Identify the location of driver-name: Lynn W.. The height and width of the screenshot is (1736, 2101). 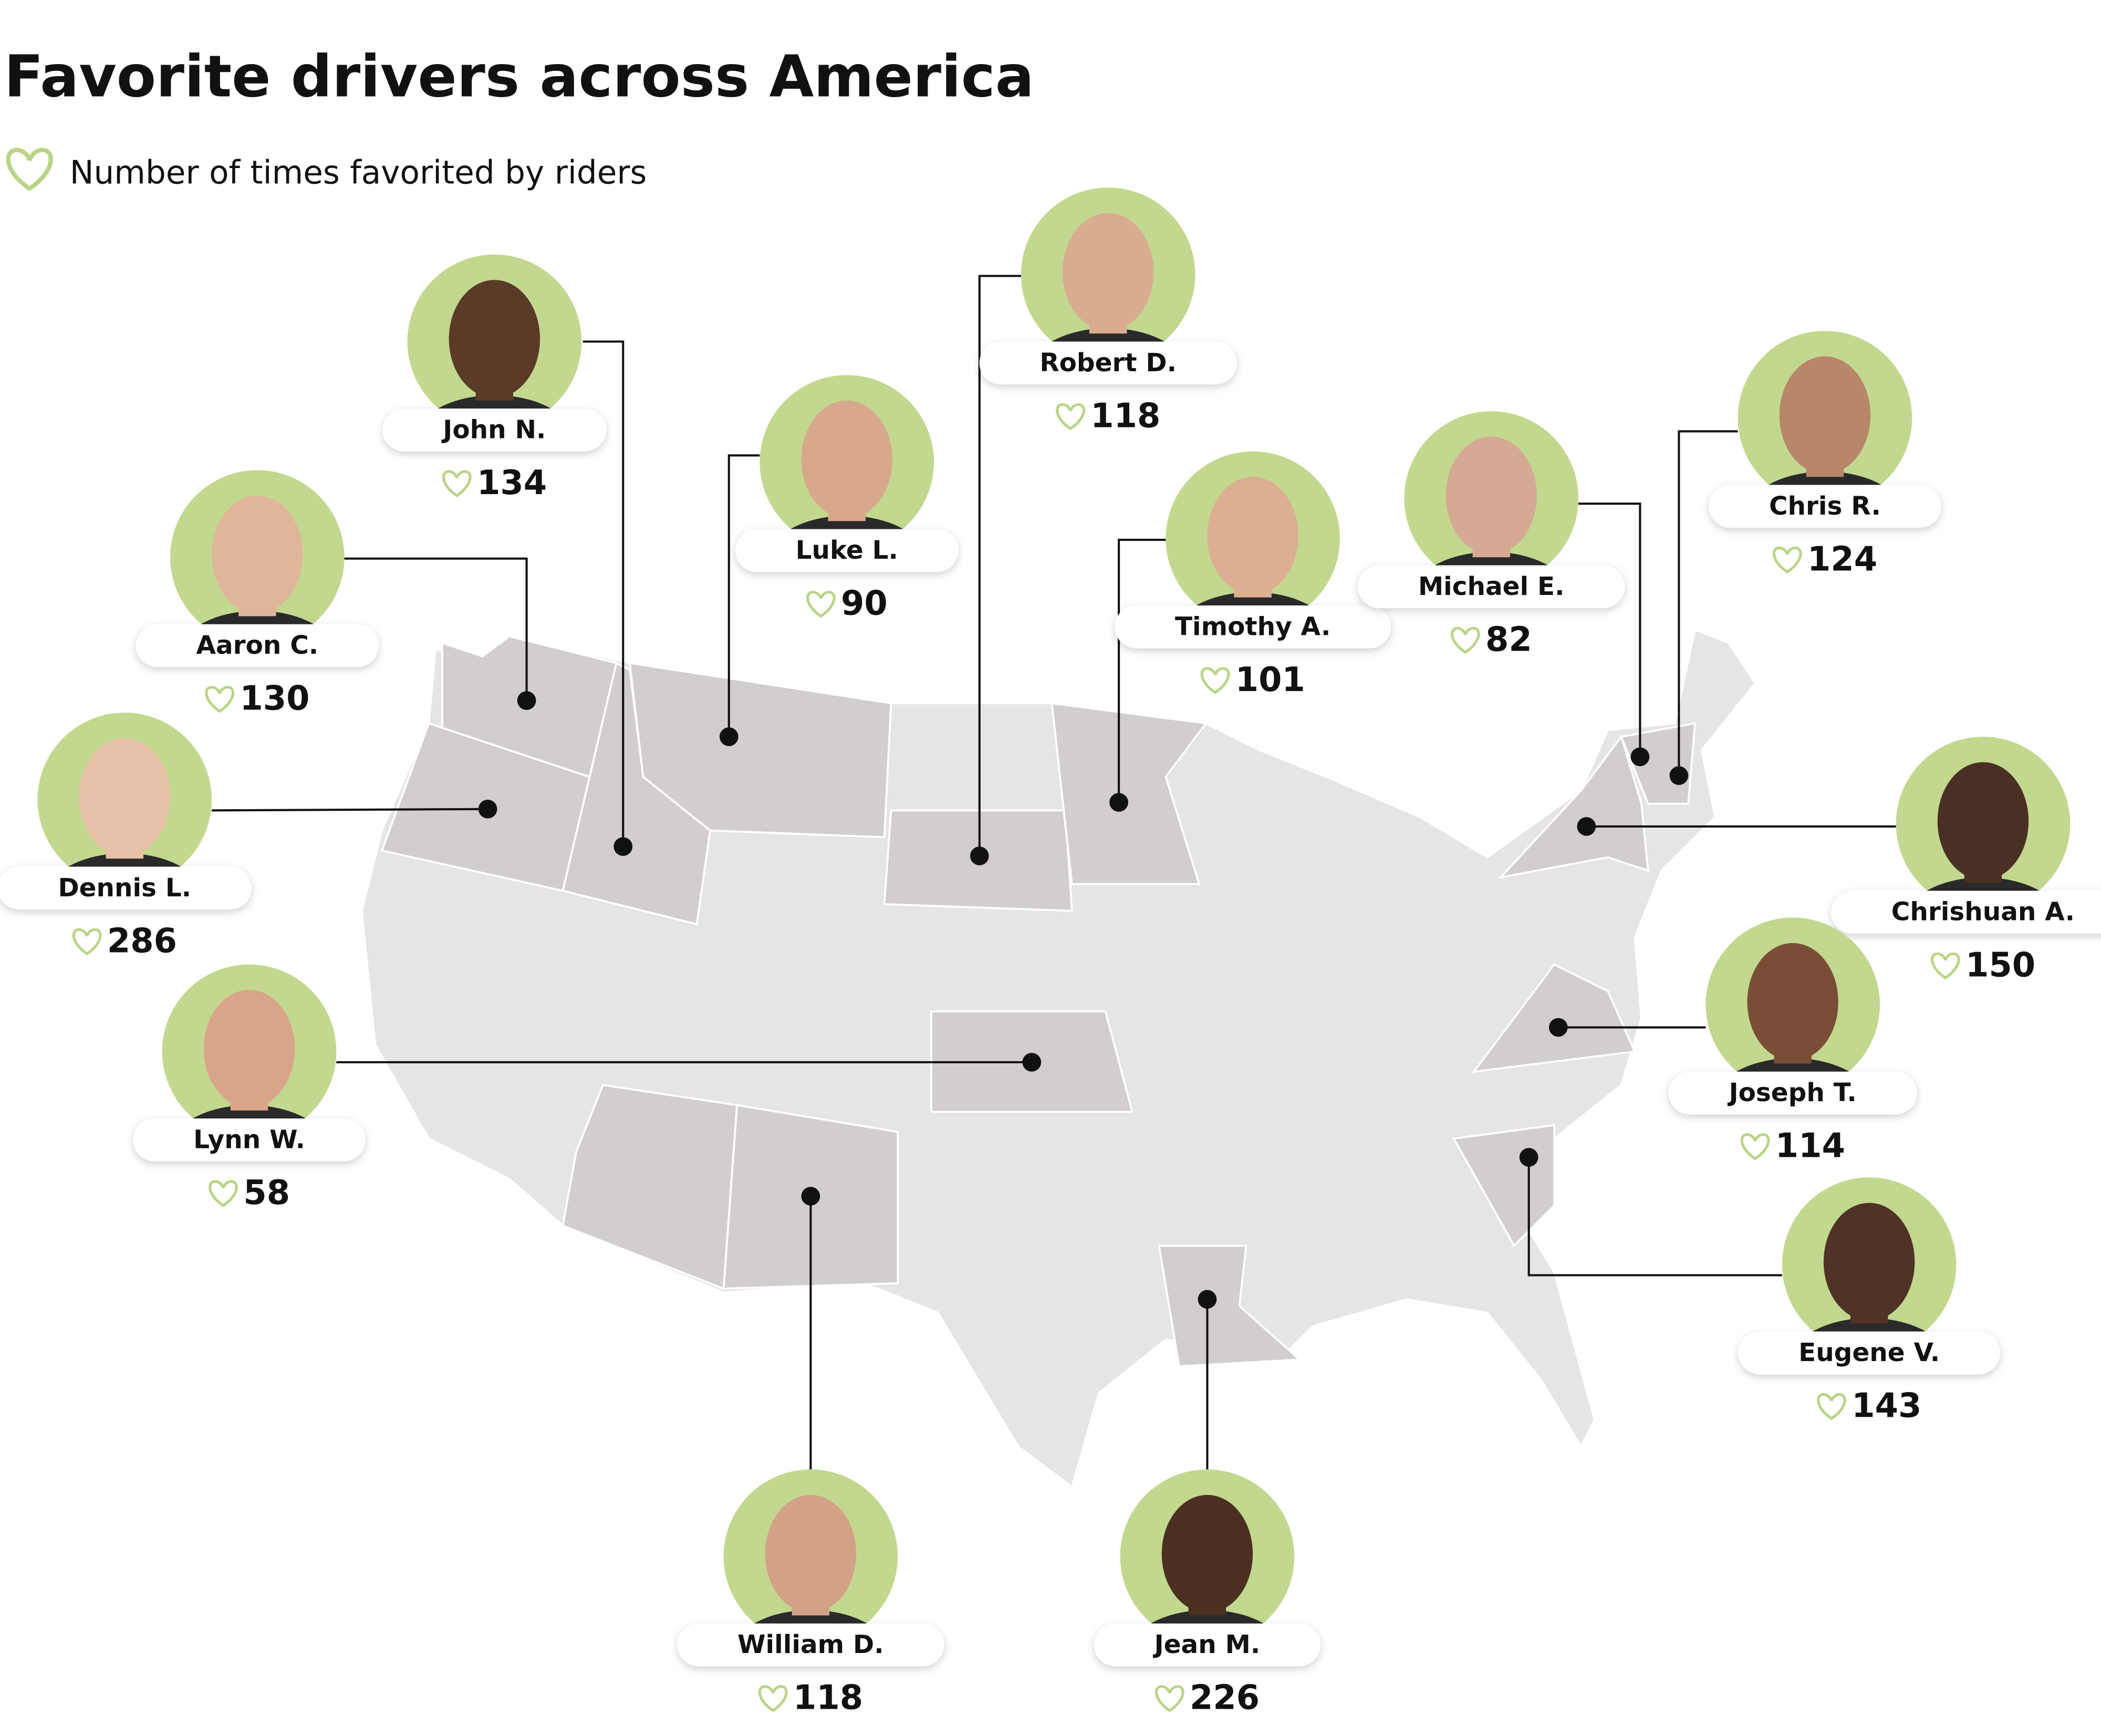
(249, 1139).